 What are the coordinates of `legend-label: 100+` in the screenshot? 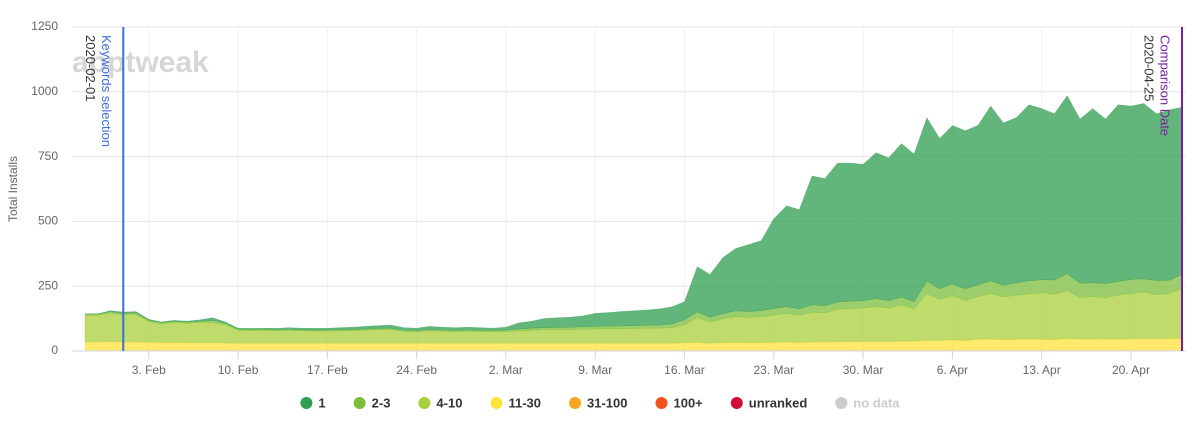 It's located at (688, 402).